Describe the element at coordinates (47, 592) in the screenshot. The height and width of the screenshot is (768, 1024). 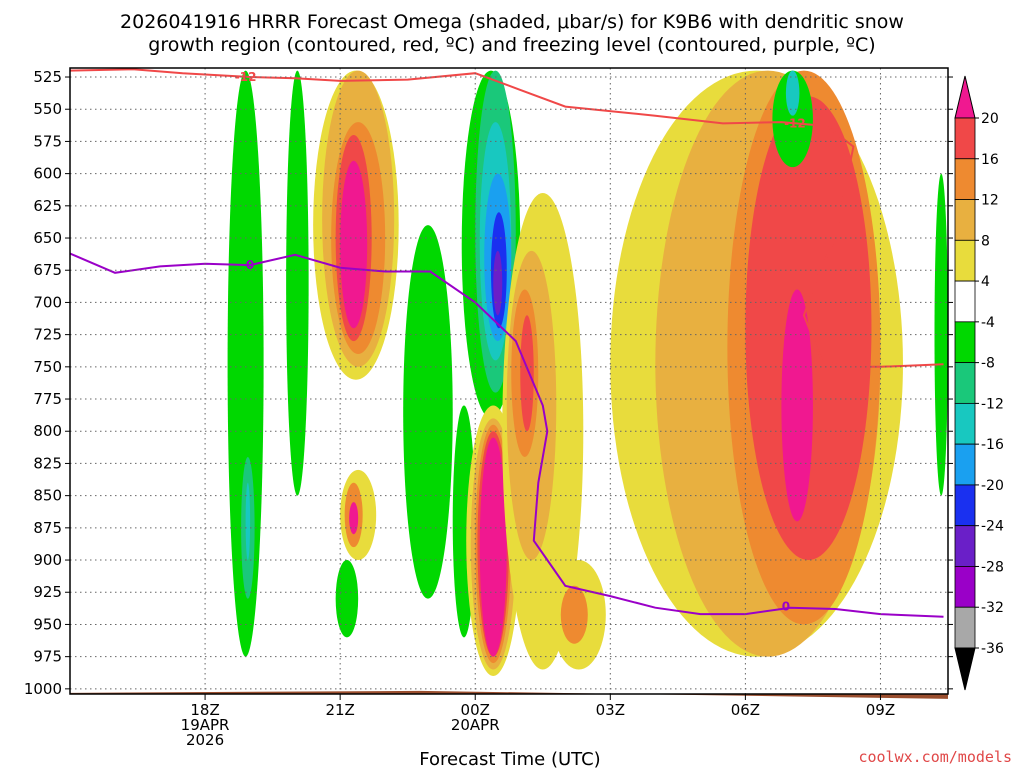
I see `y-tick-label-925: 925` at that location.